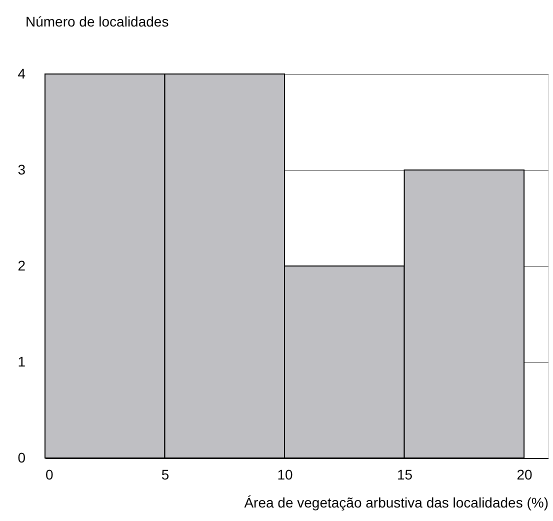  I want to click on x-axis-title: Área de vegetação arbustiva das localidades (%), so click(396, 502).